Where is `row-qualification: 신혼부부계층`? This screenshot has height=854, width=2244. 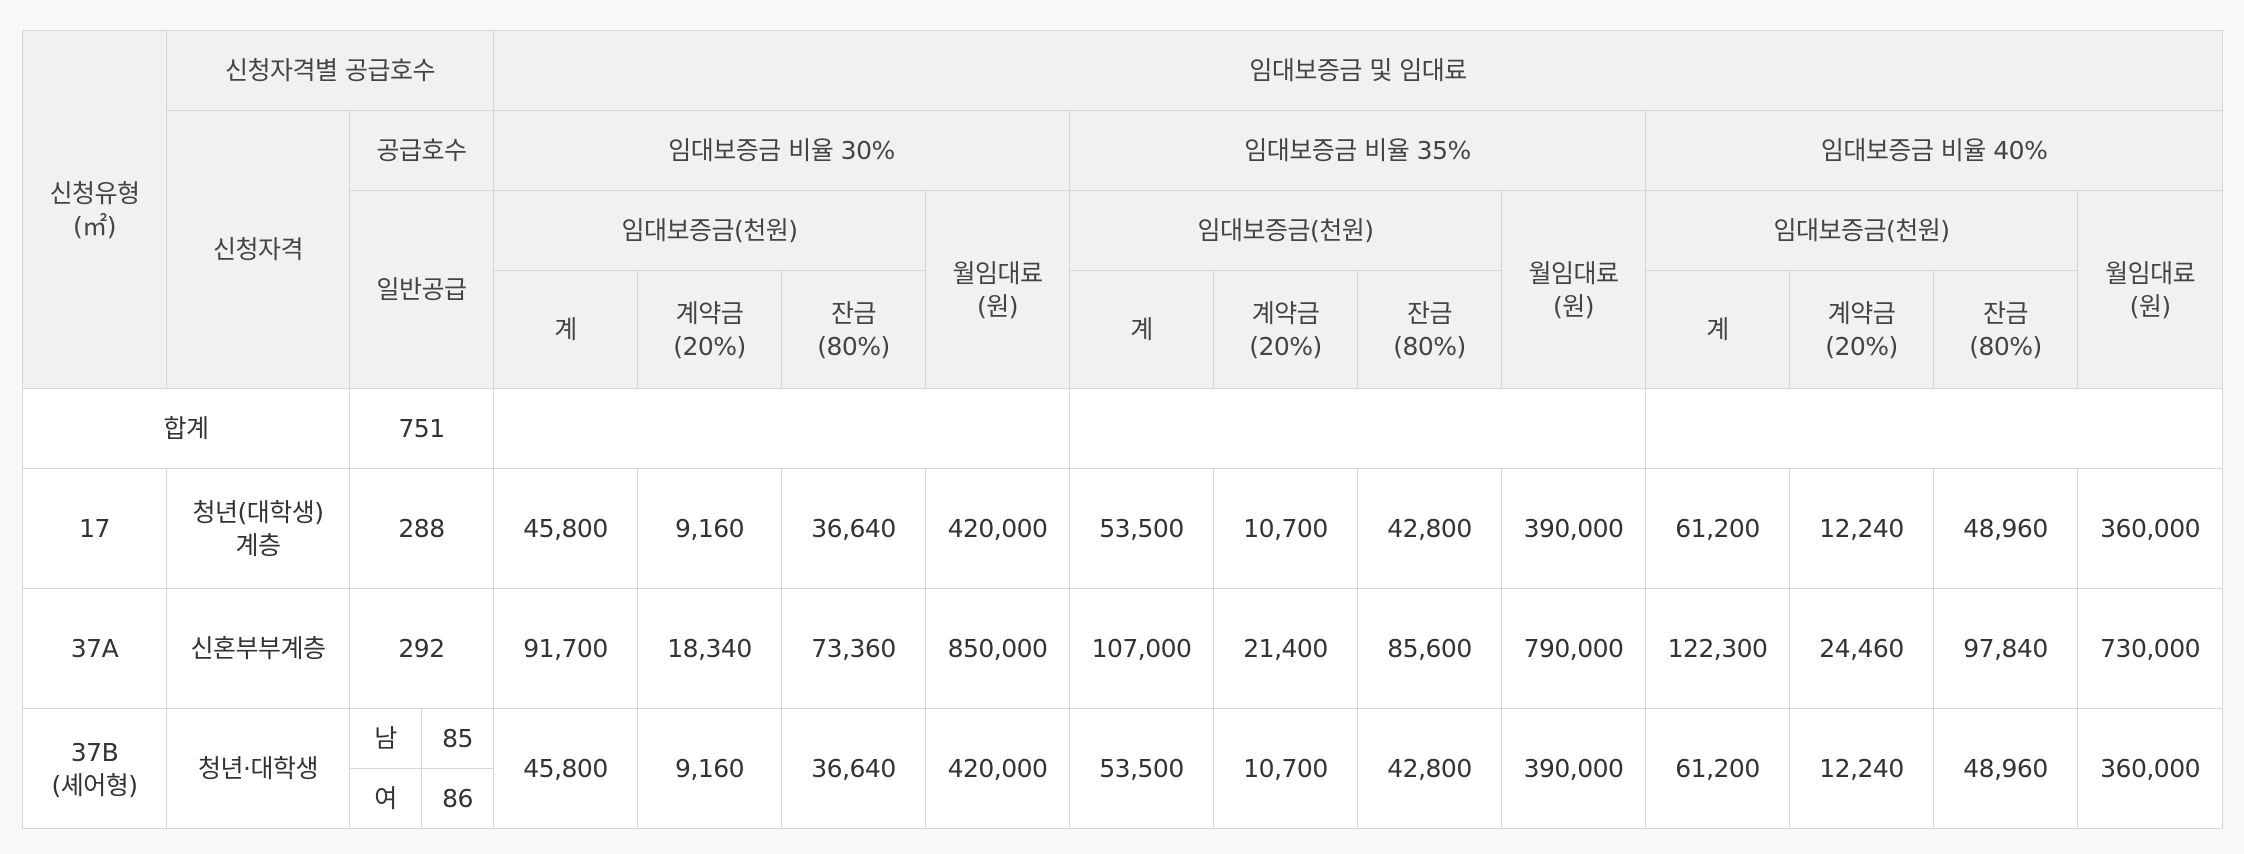
row-qualification: 신혼부부계층 is located at coordinates (258, 648).